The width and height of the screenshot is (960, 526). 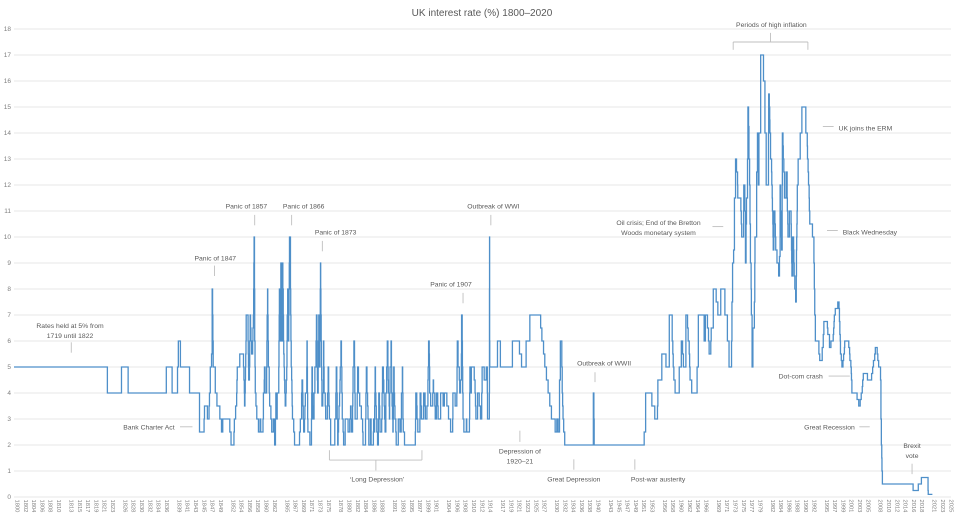 What do you see at coordinates (635, 506) in the screenshot?
I see `x-tick-label: 1949` at bounding box center [635, 506].